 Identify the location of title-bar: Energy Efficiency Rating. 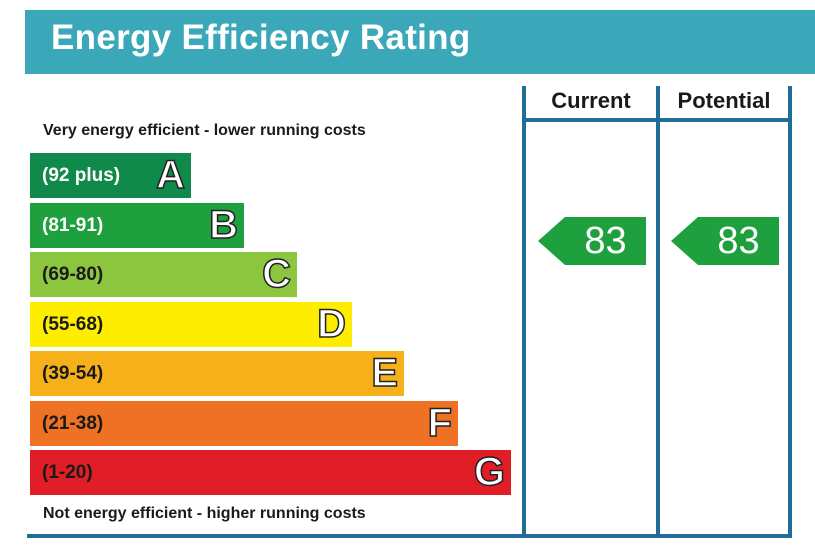
(420, 42).